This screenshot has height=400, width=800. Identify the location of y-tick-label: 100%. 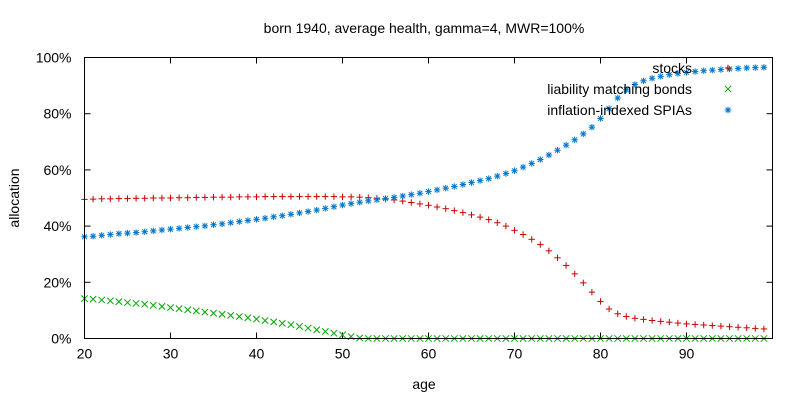
(54, 58).